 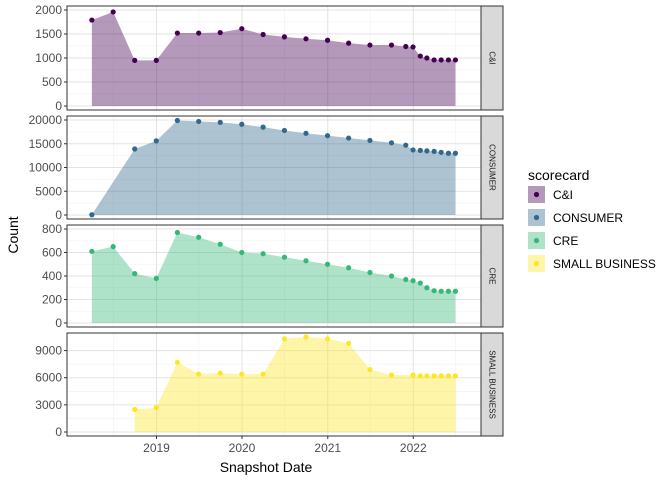 What do you see at coordinates (48, 191) in the screenshot?
I see `y-tick-label: 5000` at bounding box center [48, 191].